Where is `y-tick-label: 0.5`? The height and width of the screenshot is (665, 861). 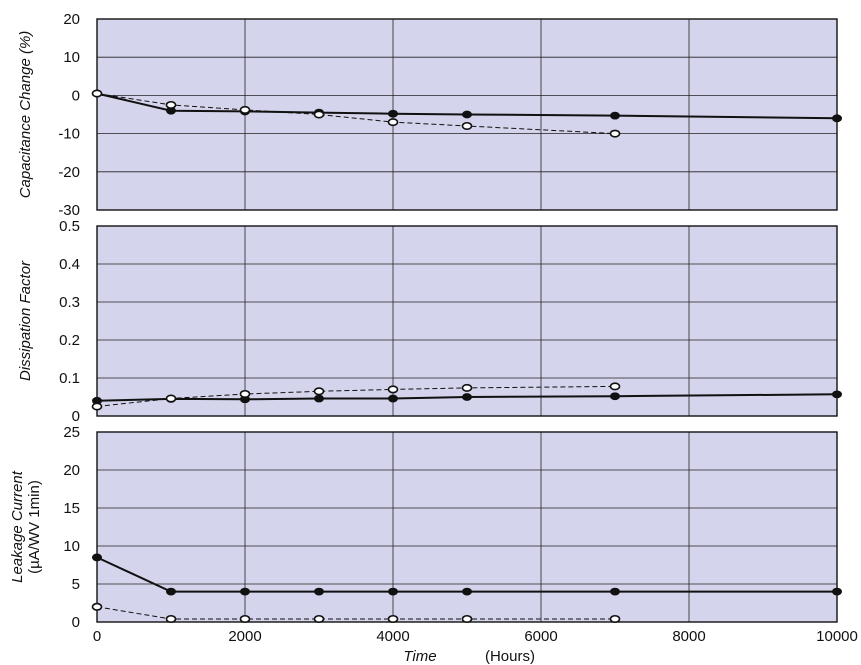
y-tick-label: 0.5 is located at coordinates (69, 226).